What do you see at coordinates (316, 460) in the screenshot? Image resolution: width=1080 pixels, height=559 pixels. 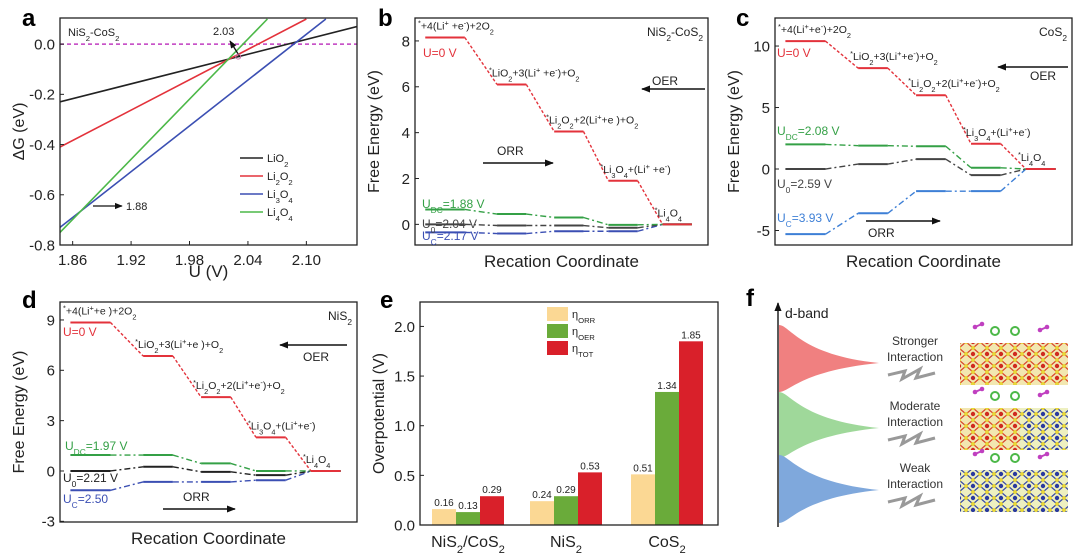 I see `d-species-label: *Li4O4` at bounding box center [316, 460].